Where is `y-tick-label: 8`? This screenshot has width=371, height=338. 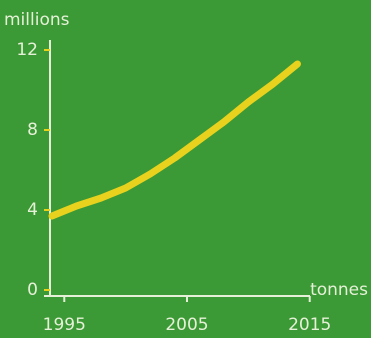 y-tick-label: 8 is located at coordinates (32, 130).